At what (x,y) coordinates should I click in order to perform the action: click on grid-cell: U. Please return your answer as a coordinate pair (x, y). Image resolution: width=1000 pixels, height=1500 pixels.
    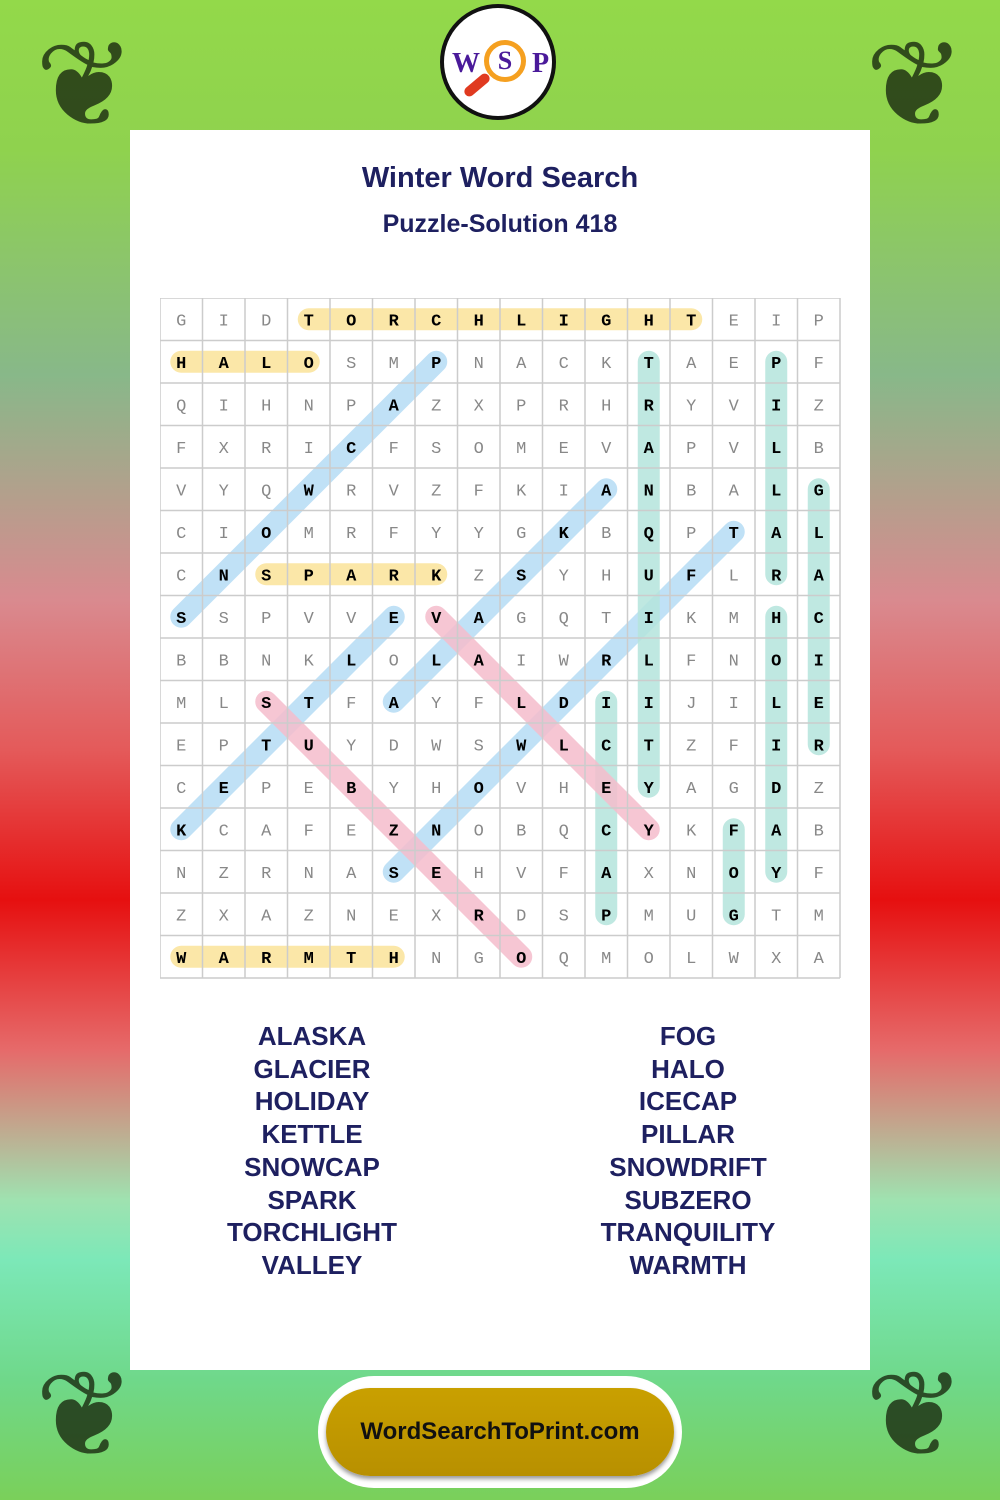
    Looking at the image, I should click on (691, 916).